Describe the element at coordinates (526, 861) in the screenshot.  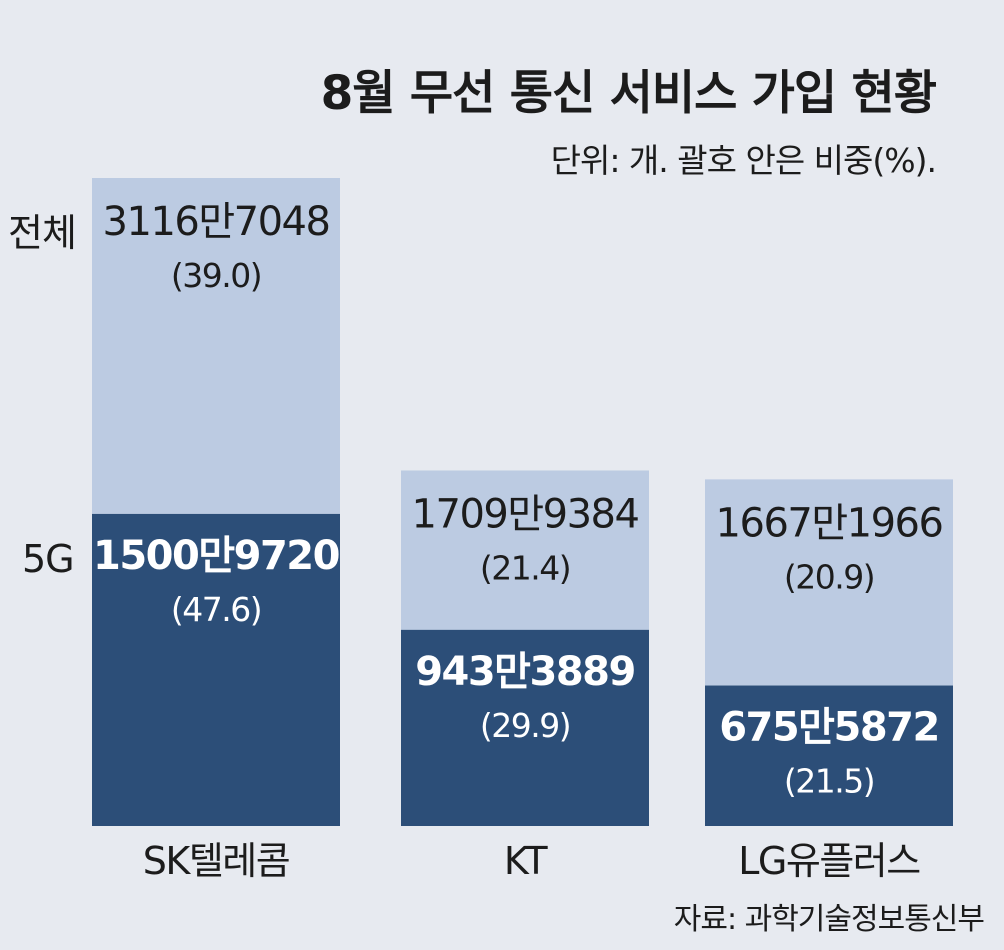
I see `category-label-1: KT` at that location.